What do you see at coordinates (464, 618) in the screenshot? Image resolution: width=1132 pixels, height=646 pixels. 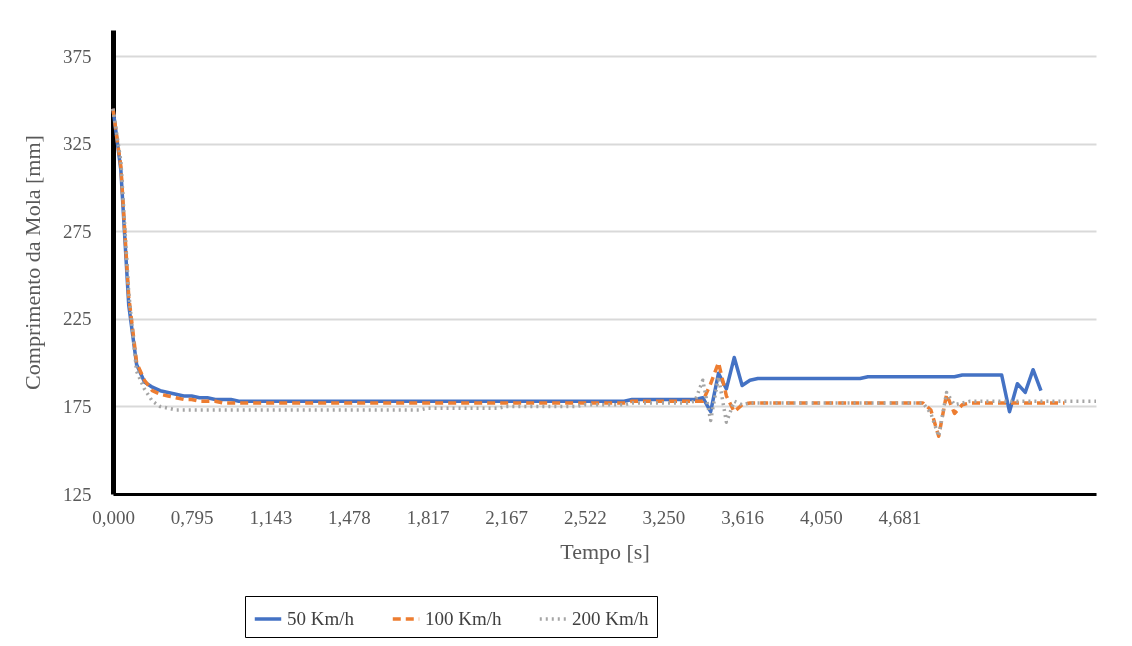 I see `legend-label: 100 Km/h` at bounding box center [464, 618].